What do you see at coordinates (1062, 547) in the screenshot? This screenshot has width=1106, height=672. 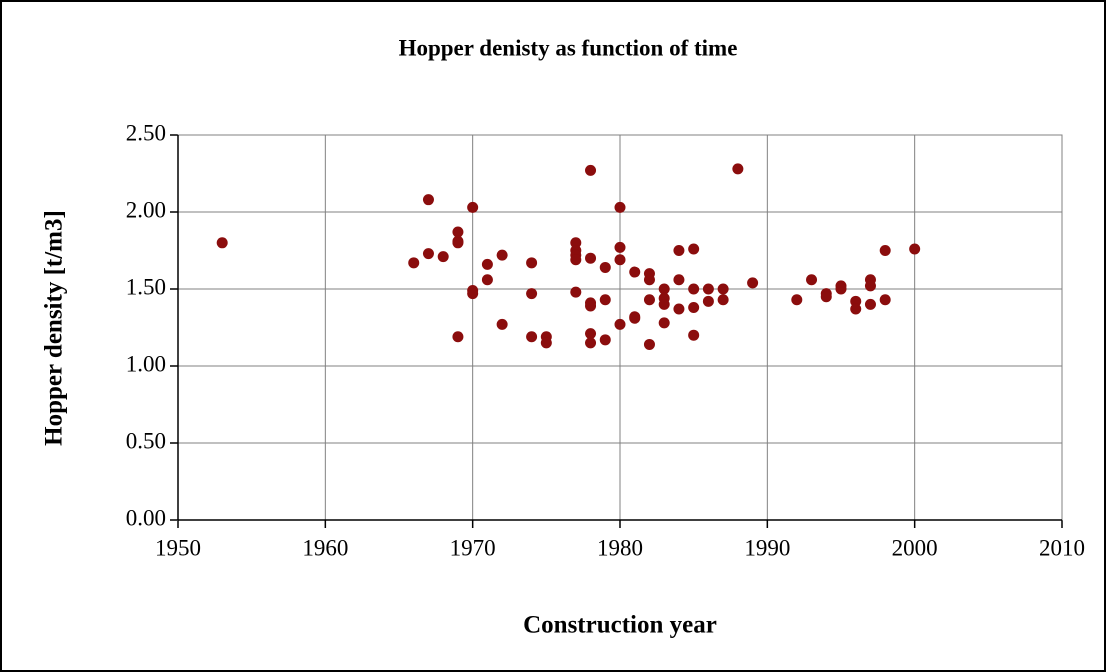 I see `x-tick-label: 2010` at bounding box center [1062, 547].